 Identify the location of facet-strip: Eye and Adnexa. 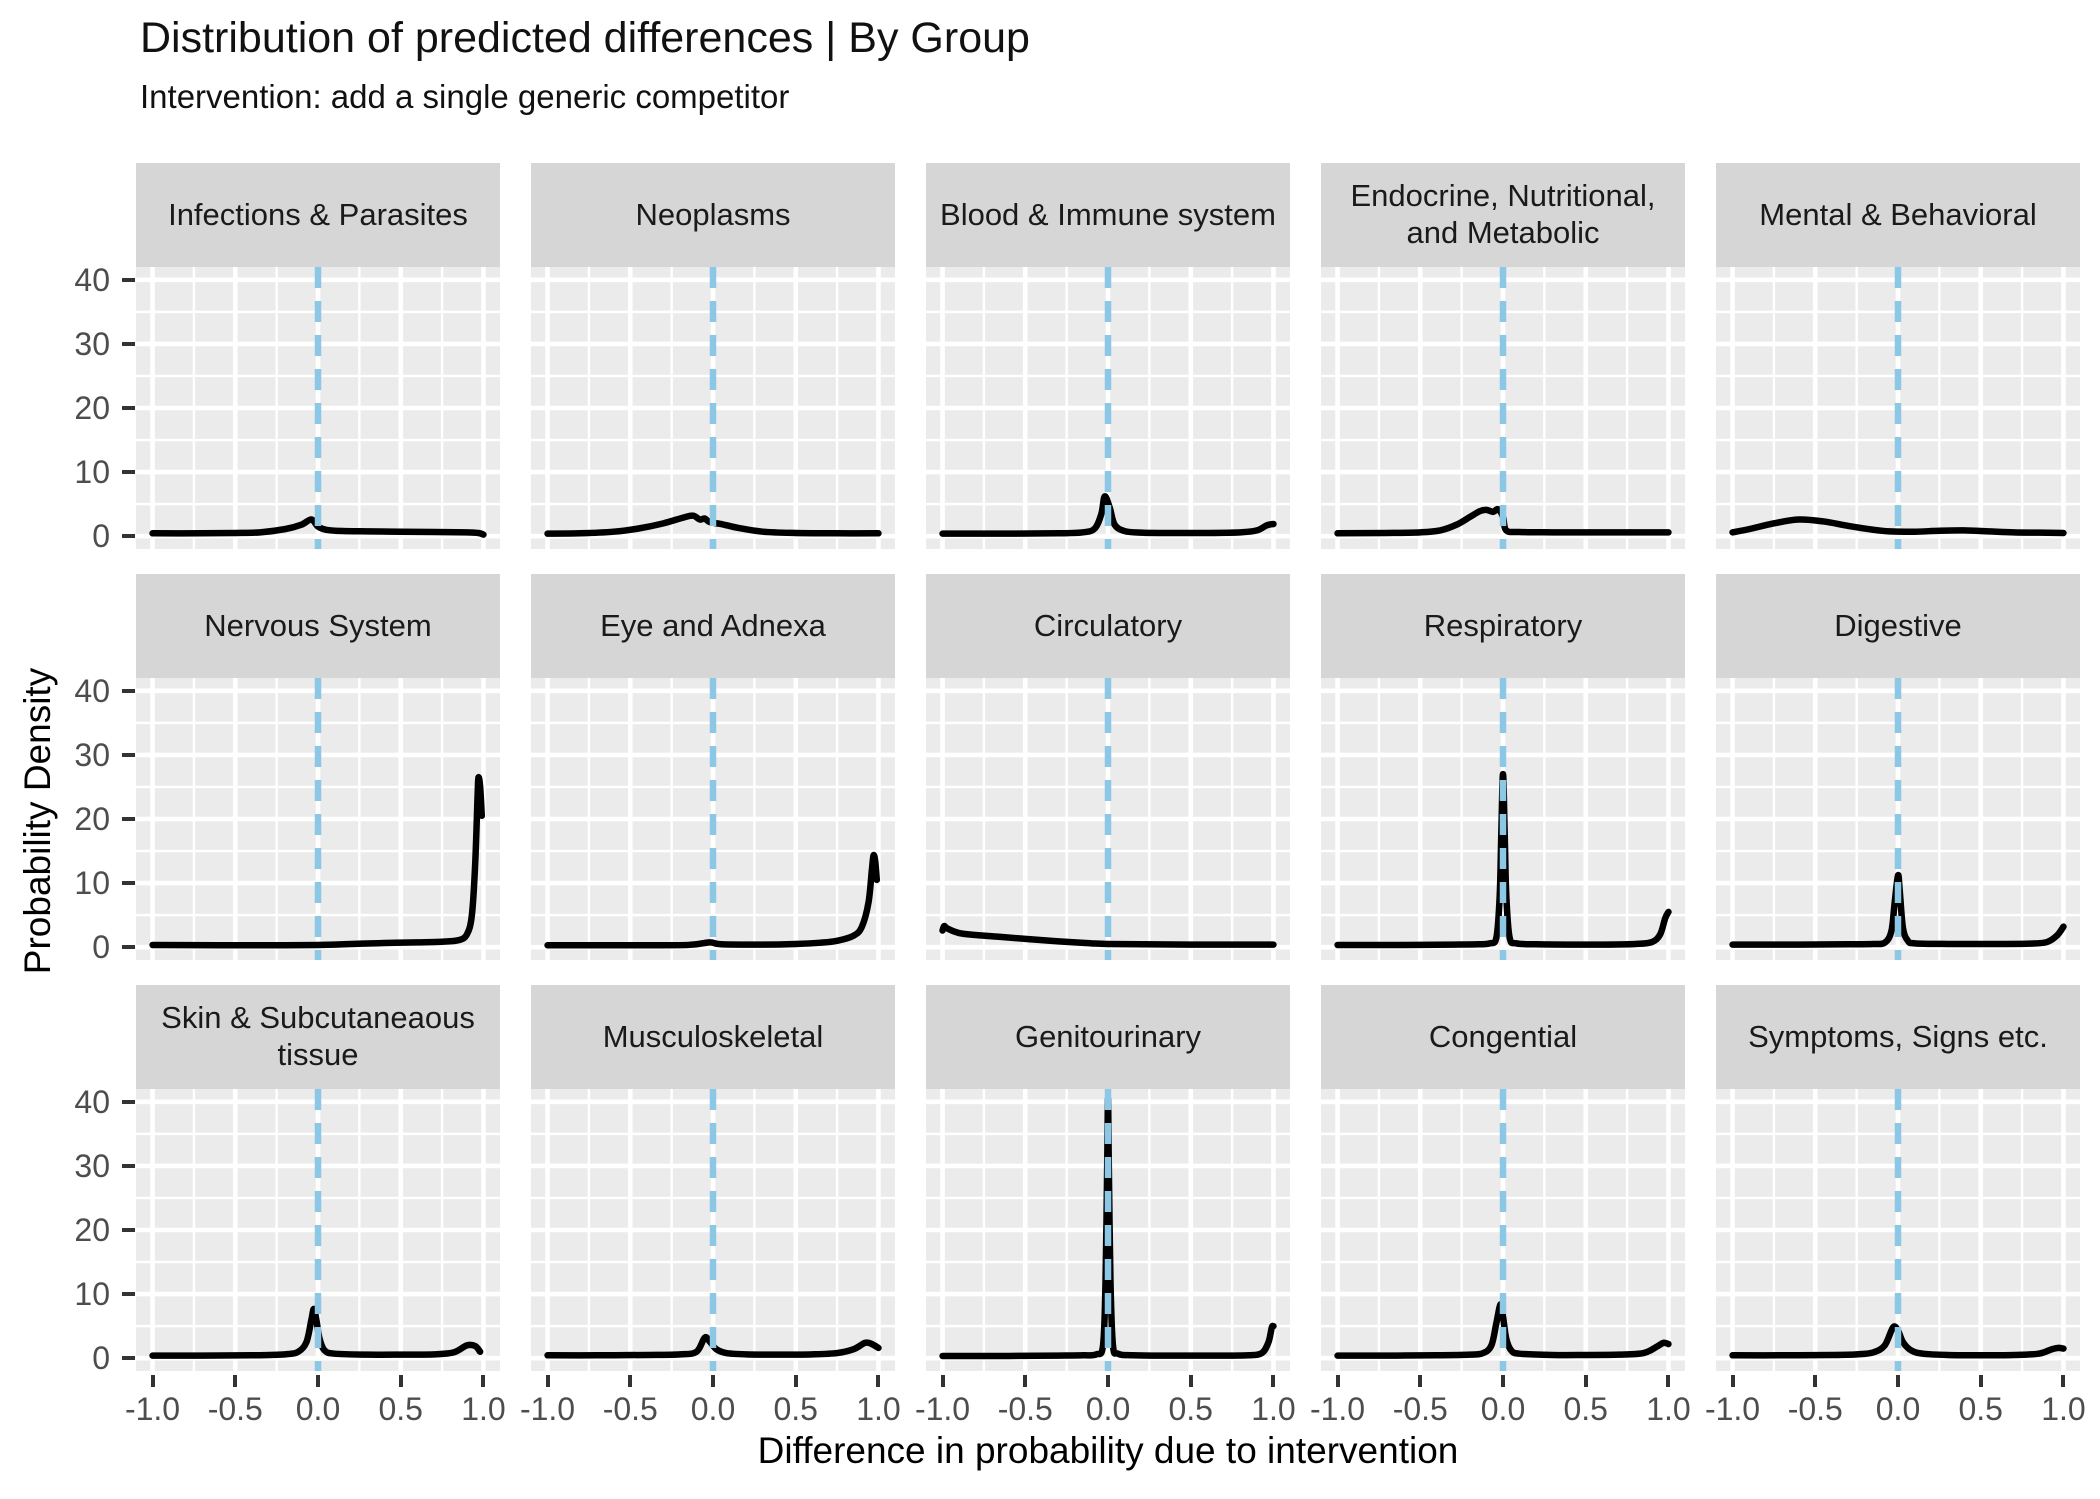
(713, 626).